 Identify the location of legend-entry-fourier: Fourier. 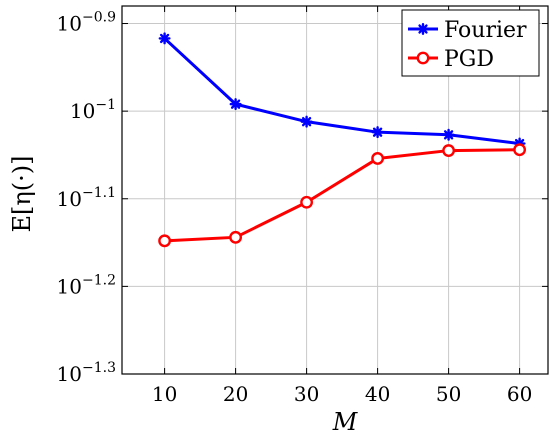
(467, 30).